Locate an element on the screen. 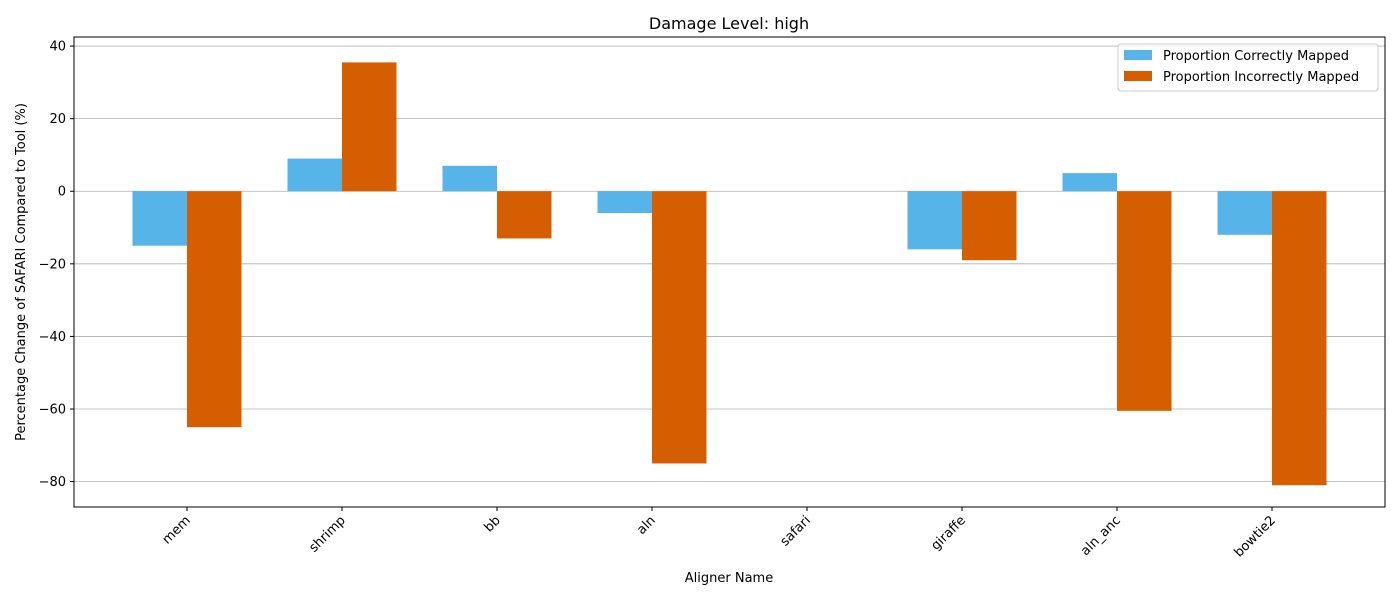 The height and width of the screenshot is (604, 1400). legend-label: Proportion Correctly Mapped is located at coordinates (1256, 56).